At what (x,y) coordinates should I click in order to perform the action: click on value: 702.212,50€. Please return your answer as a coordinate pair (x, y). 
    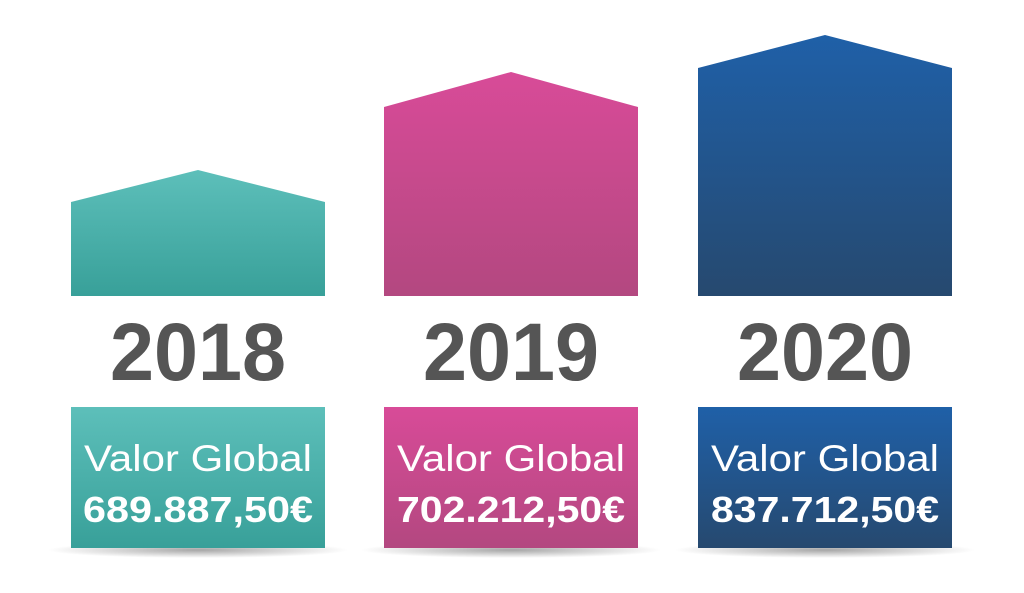
    Looking at the image, I should click on (511, 509).